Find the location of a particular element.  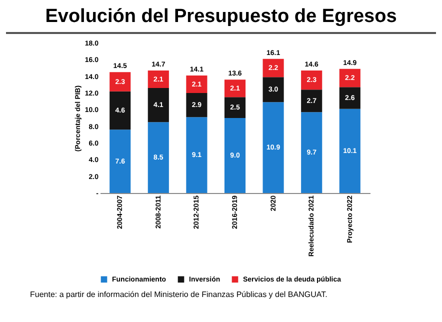

chart-title: Evolución del Presupuesto de Egresos is located at coordinates (221, 17).